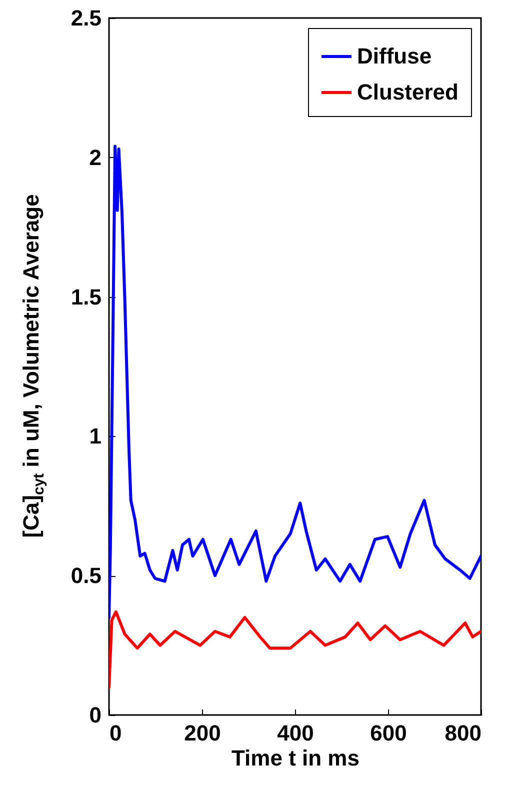  What do you see at coordinates (388, 733) in the screenshot?
I see `x-tick-label: 600` at bounding box center [388, 733].